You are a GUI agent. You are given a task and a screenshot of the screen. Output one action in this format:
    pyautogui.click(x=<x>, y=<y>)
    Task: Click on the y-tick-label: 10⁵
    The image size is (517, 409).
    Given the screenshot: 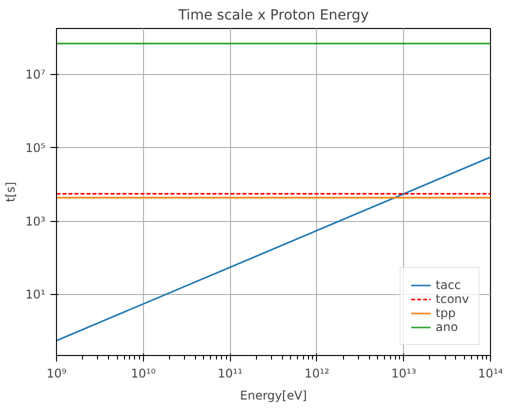 What is the action you would take?
    pyautogui.click(x=35, y=147)
    